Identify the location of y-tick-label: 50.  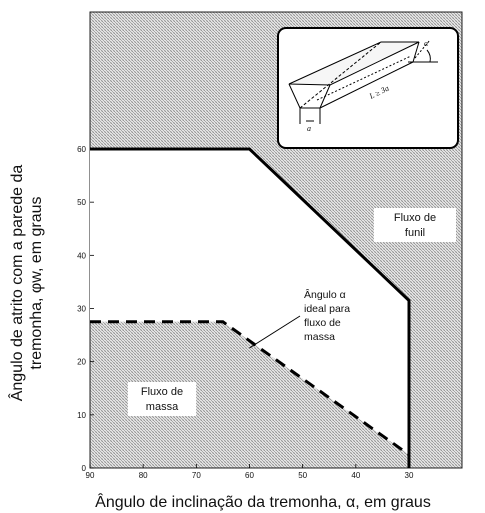
(81, 202).